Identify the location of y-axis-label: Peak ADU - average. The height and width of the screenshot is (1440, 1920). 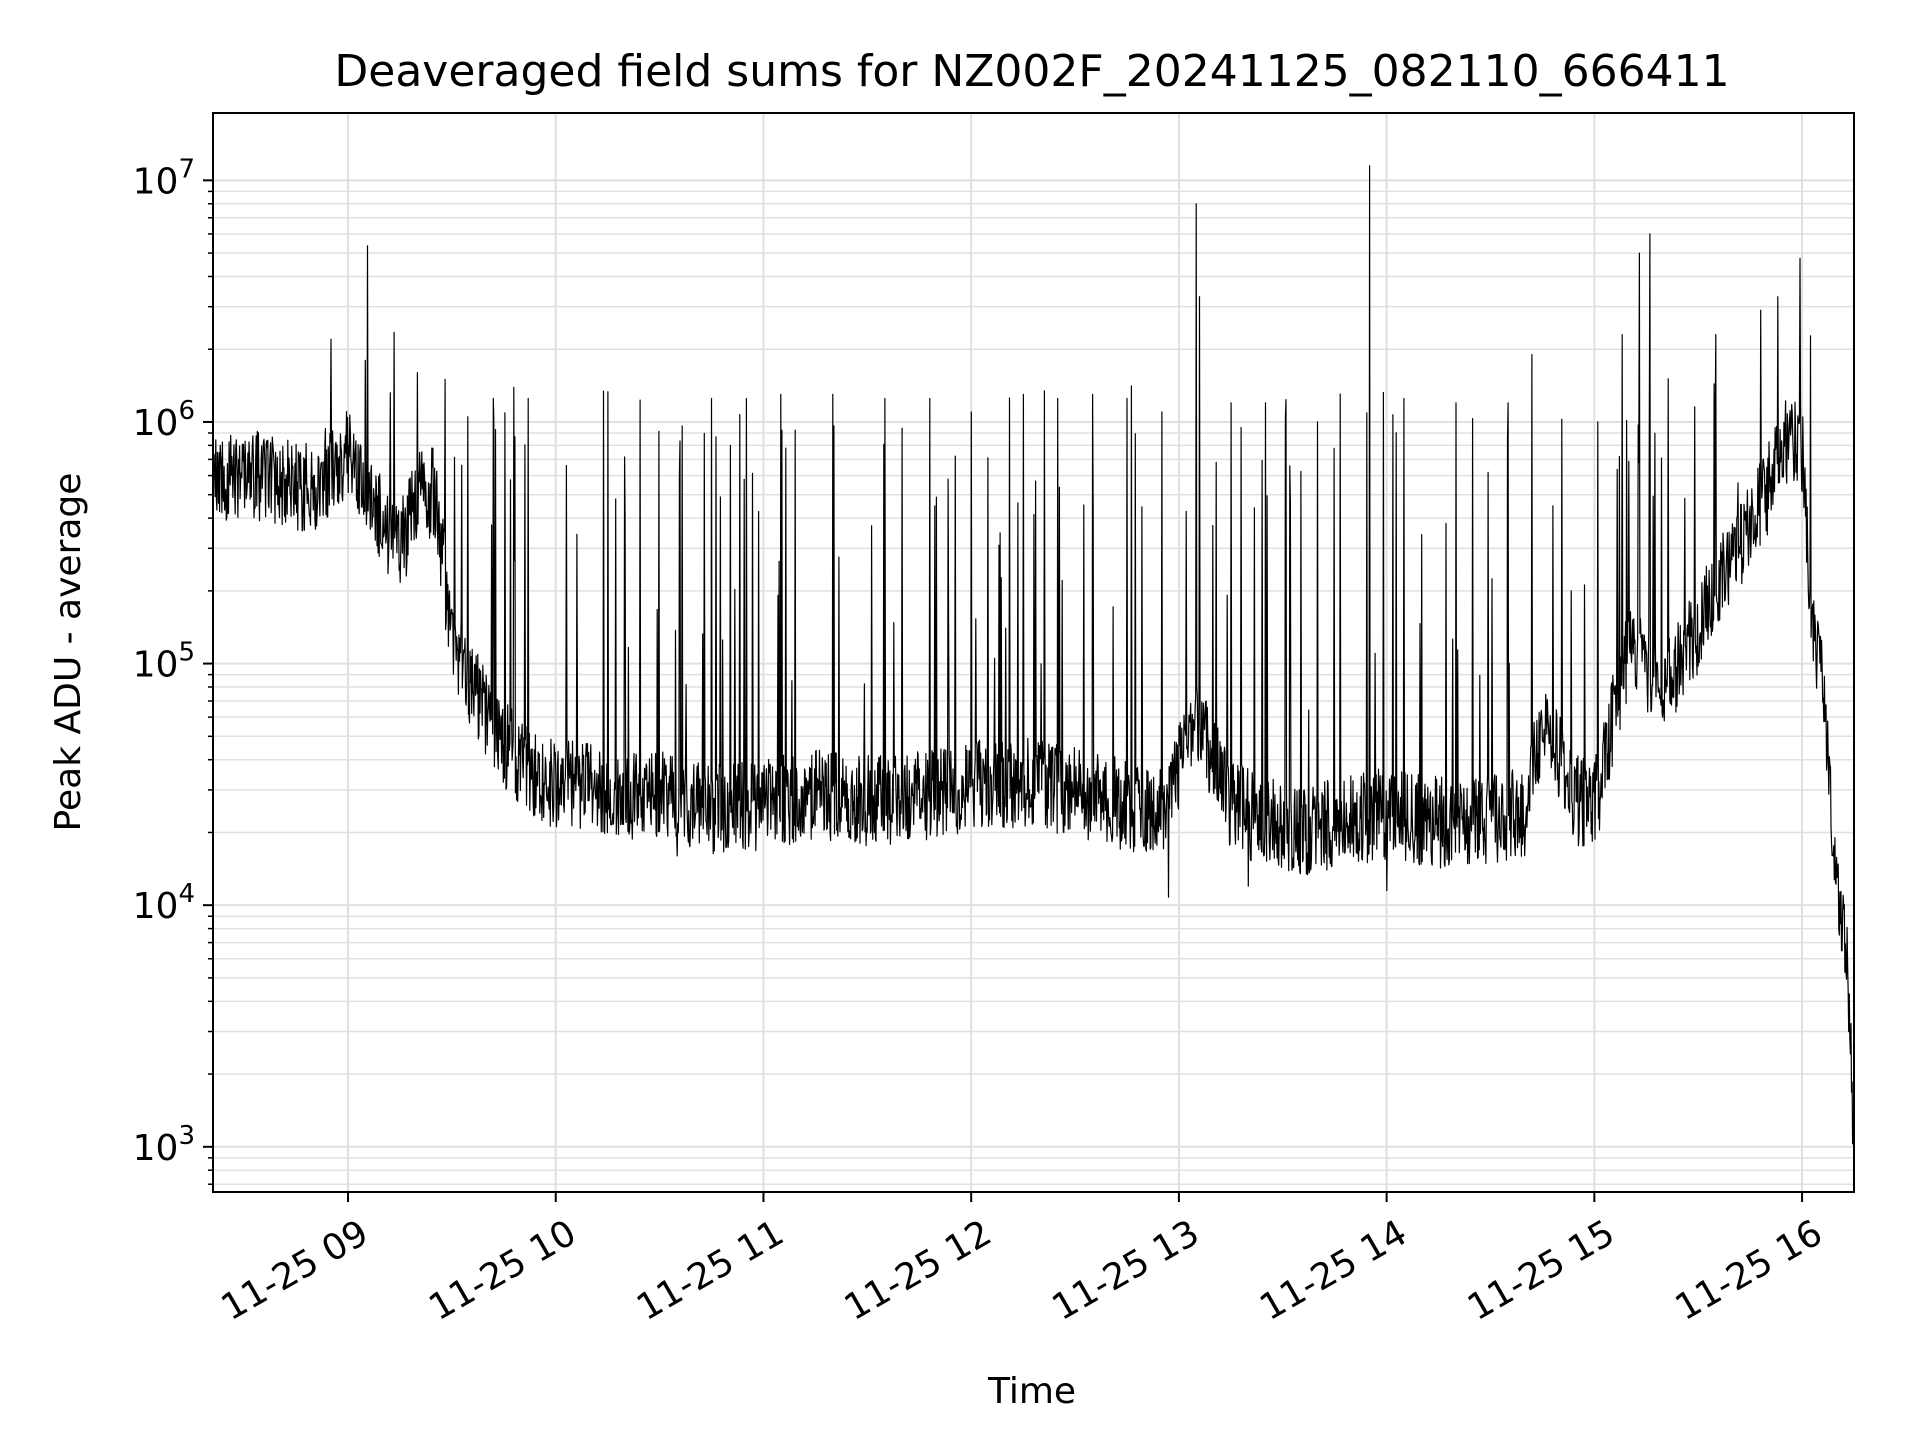
(68, 652).